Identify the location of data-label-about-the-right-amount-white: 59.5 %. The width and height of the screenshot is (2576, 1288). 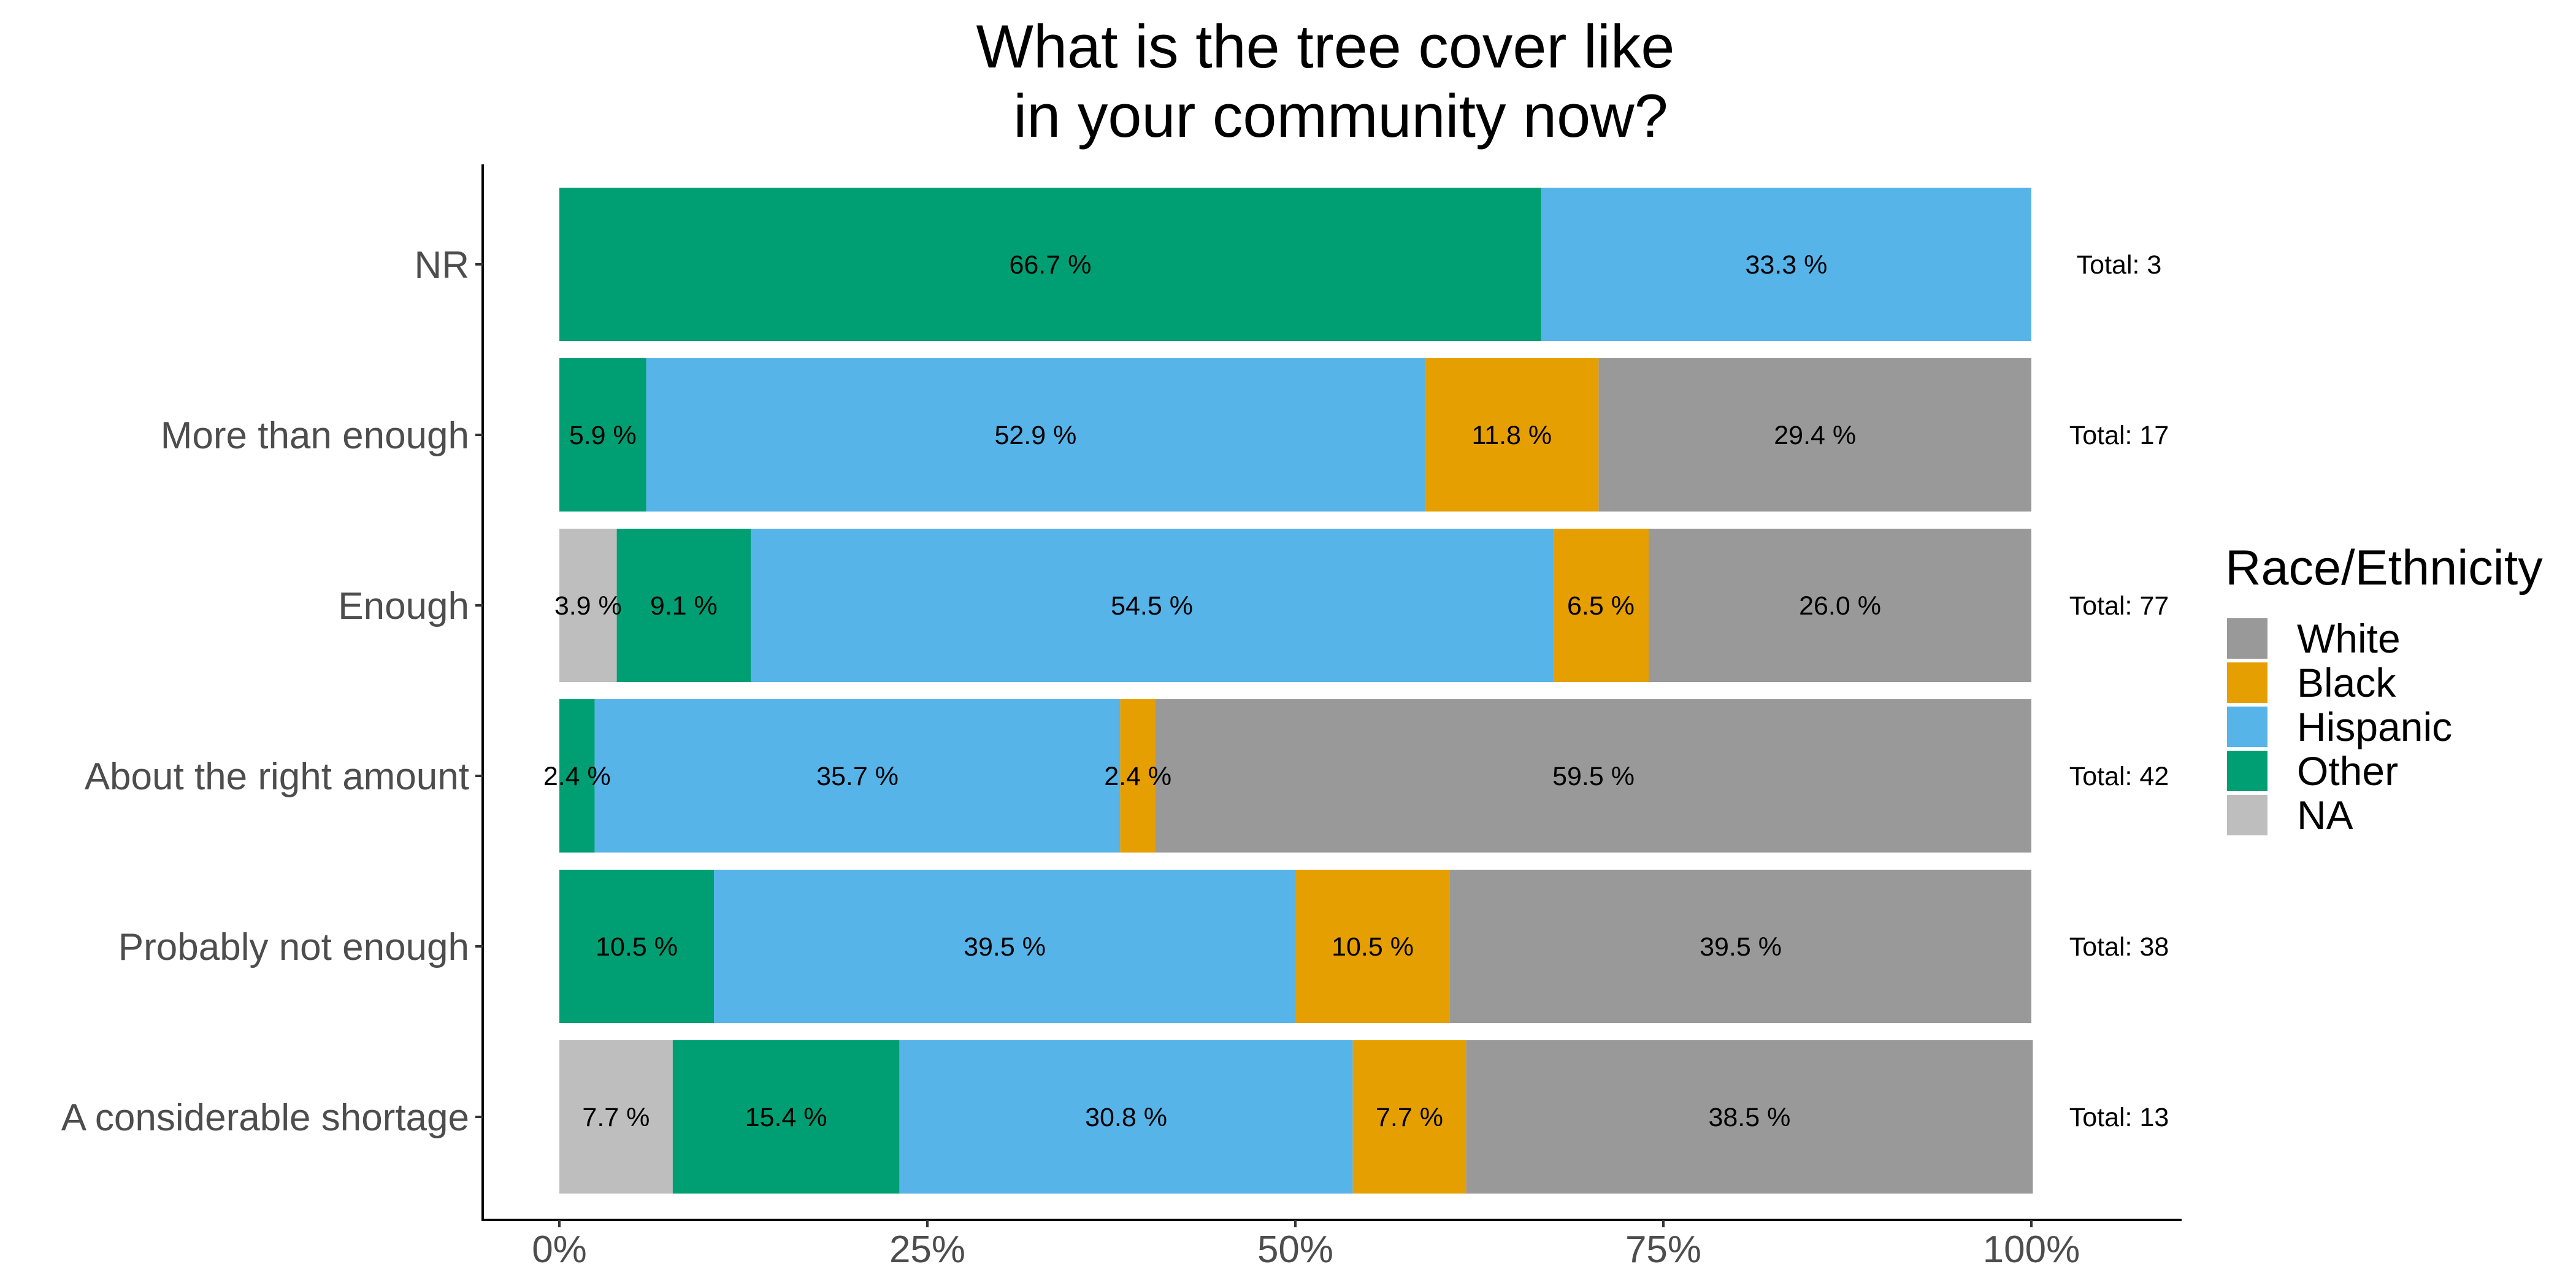
(1593, 776).